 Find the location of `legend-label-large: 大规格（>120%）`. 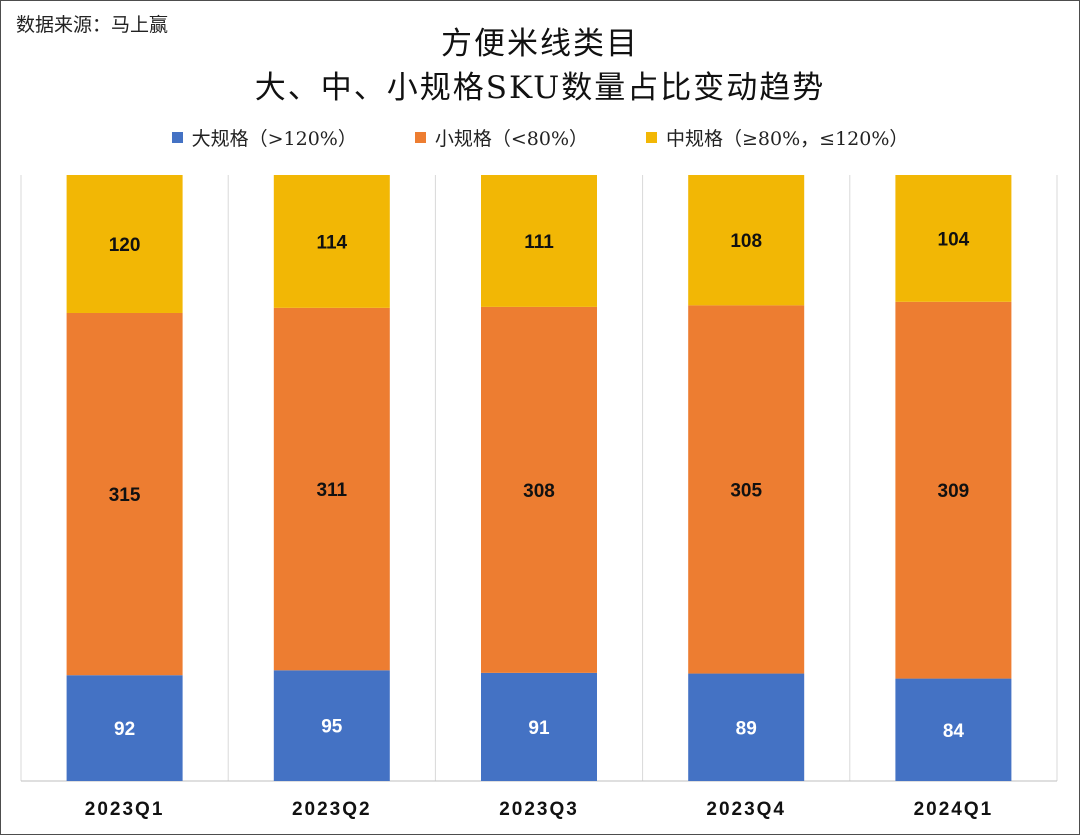

legend-label-large: 大规格（>120%） is located at coordinates (274, 139).